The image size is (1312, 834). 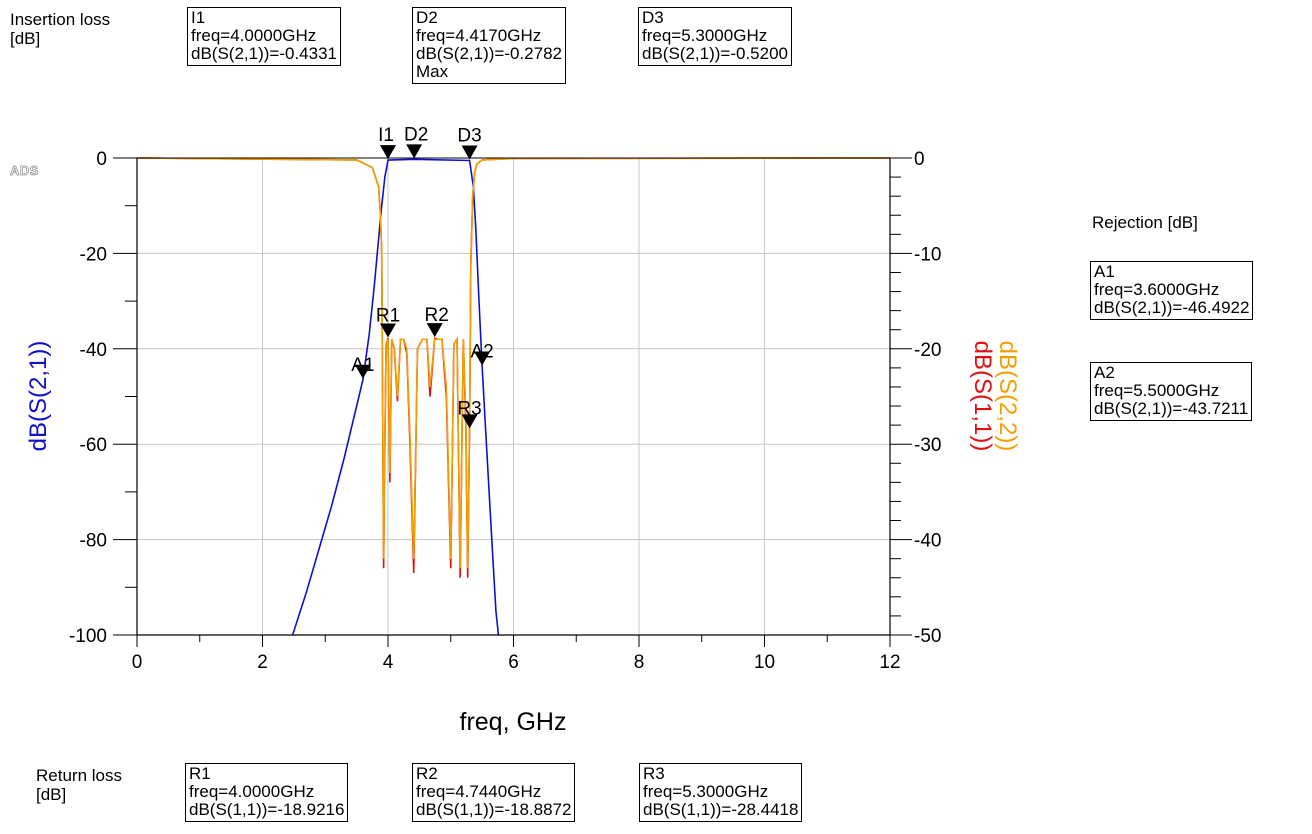 What do you see at coordinates (267, 809) in the screenshot?
I see `marker-value: dB(S(1,1))=-18.9216` at bounding box center [267, 809].